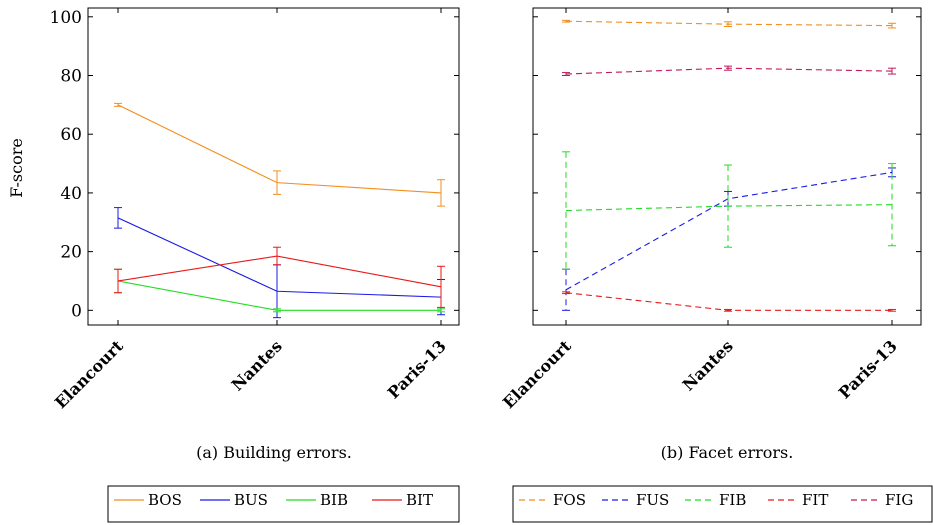  Describe the element at coordinates (66, 18) in the screenshot. I see `y-tick-label: 100` at that location.